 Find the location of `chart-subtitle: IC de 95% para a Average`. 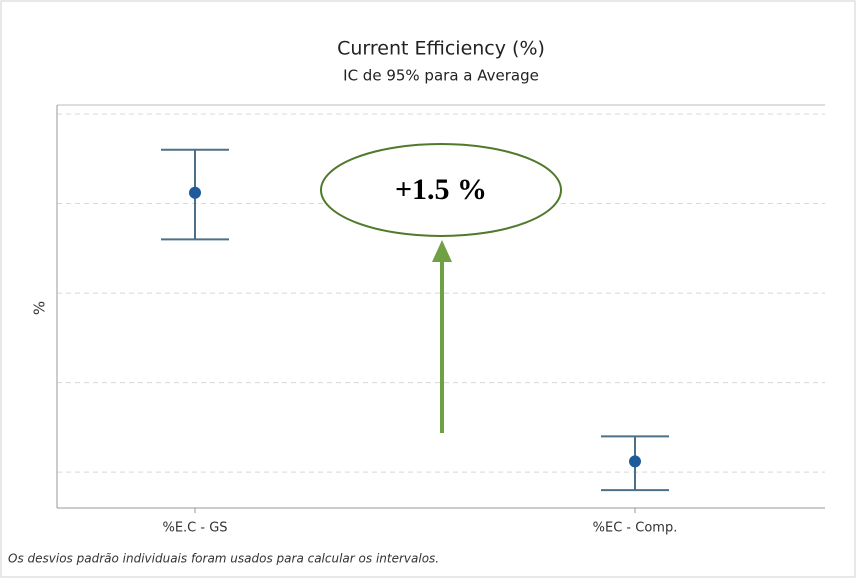

chart-subtitle: IC de 95% para a Average is located at coordinates (441, 76).